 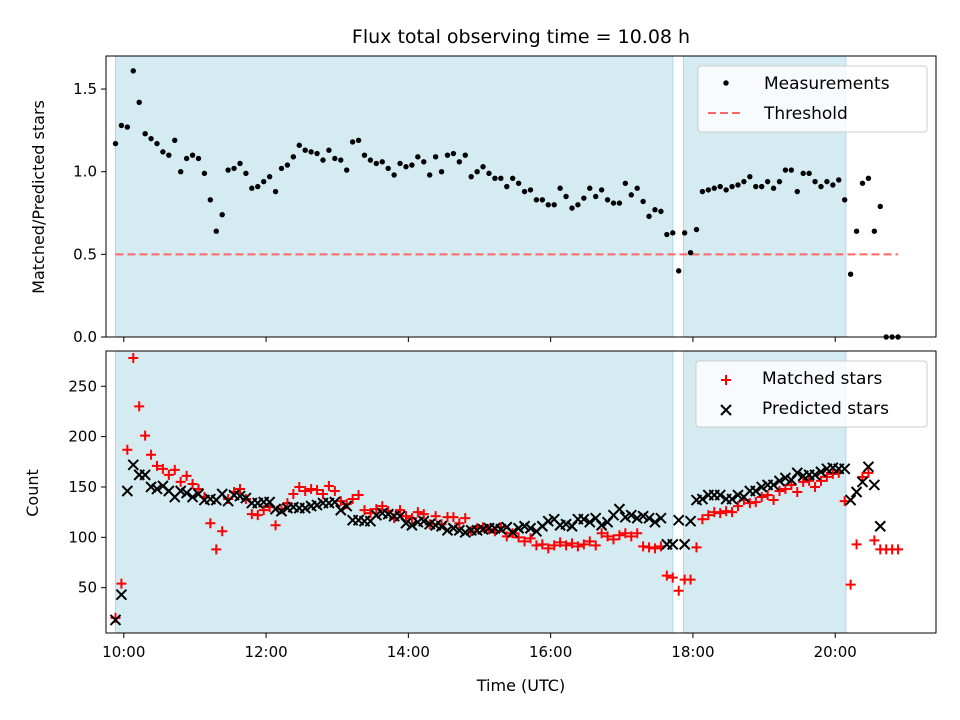 What do you see at coordinates (123, 652) in the screenshot?
I see `x-tick-label: 10:00` at bounding box center [123, 652].